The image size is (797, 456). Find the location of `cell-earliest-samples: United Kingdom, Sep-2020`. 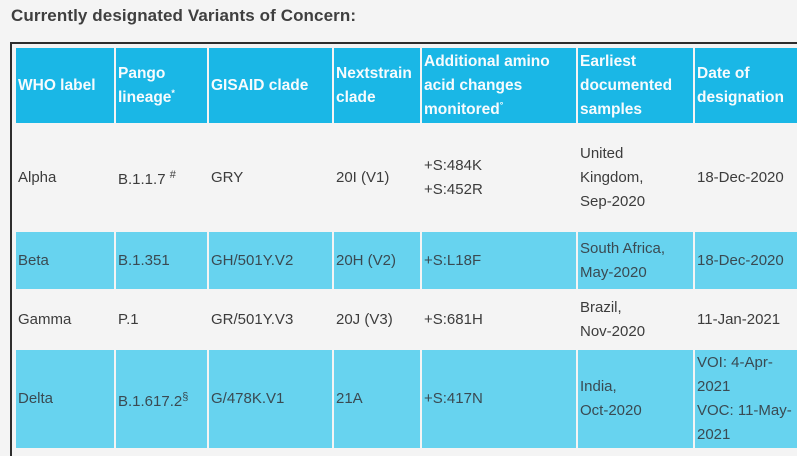

cell-earliest-samples: United Kingdom, Sep-2020 is located at coordinates (635, 177).